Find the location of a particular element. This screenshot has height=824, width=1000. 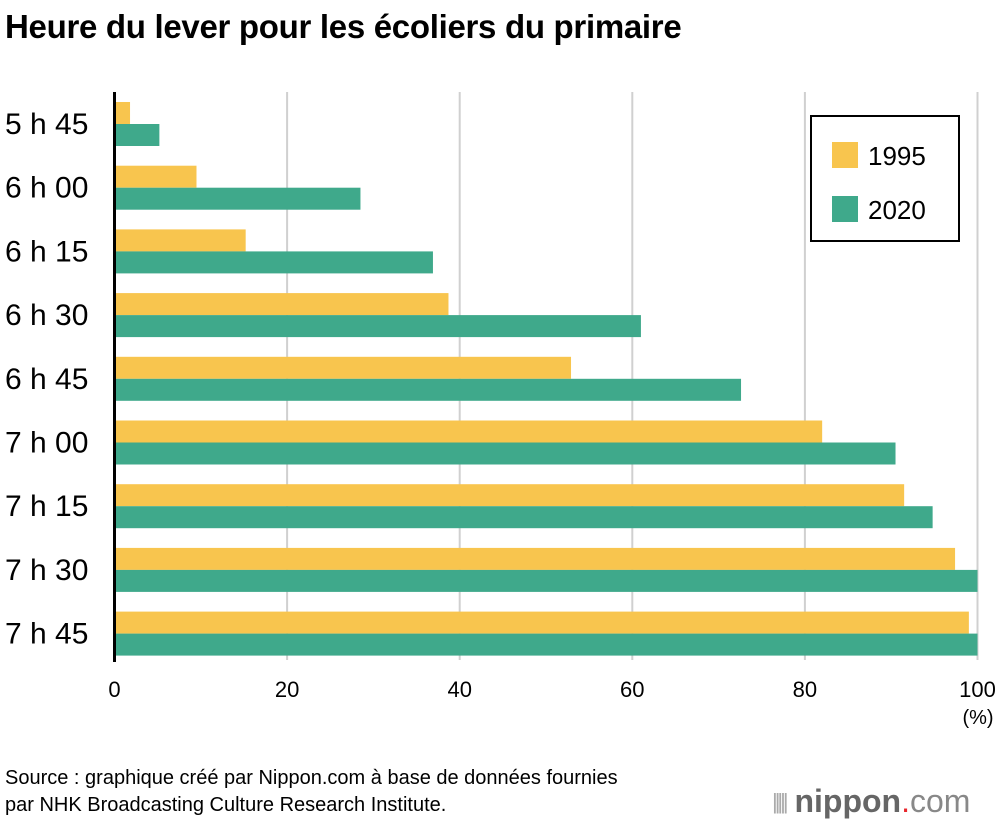

legend-label: 1995 is located at coordinates (897, 156).